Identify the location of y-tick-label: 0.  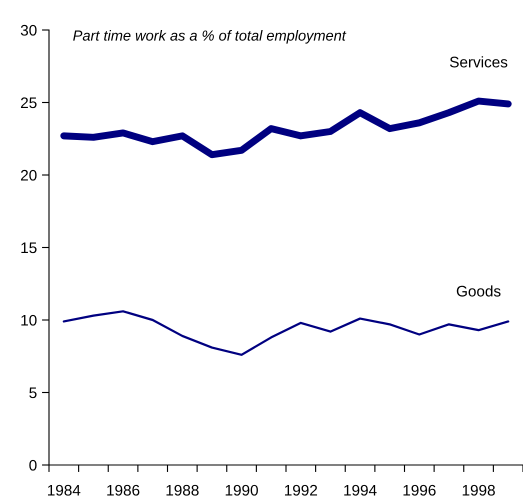
(33, 465).